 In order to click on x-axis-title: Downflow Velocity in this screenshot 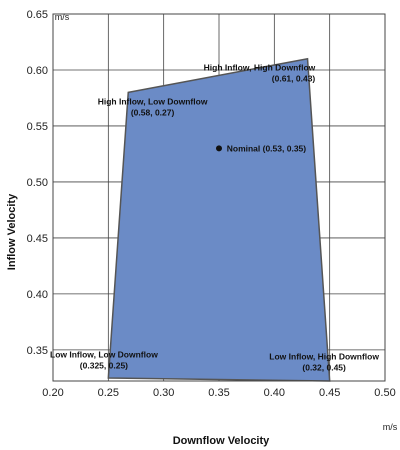, I will do `click(221, 441)`.